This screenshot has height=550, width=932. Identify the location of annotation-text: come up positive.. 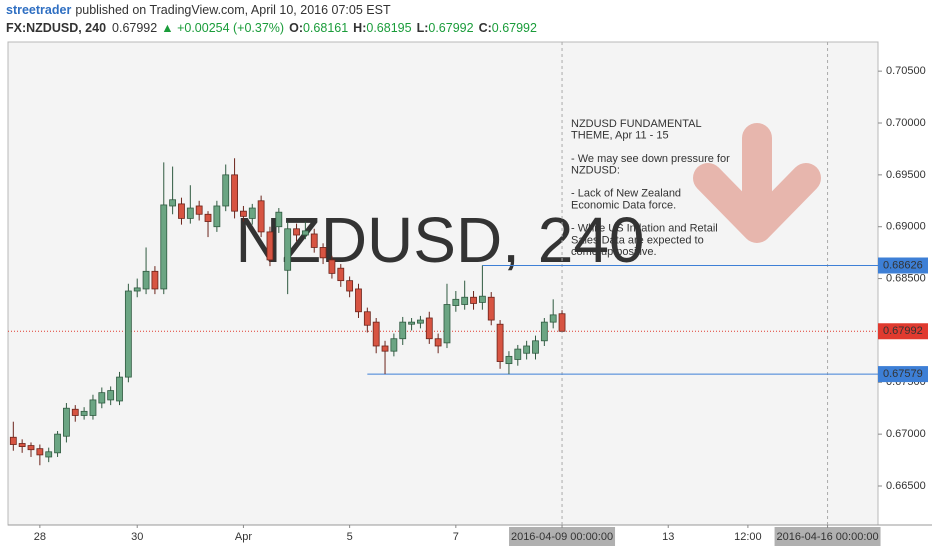
(614, 252).